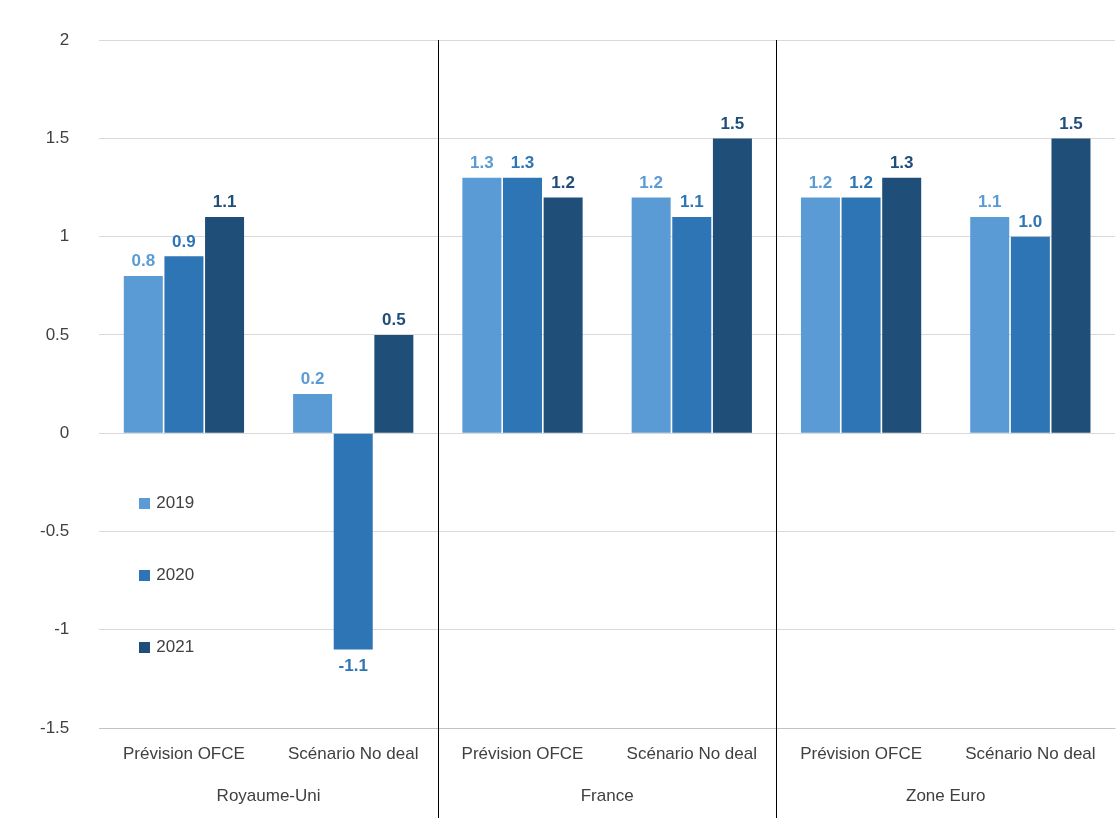  I want to click on y-tick-label: 1, so click(64, 236).